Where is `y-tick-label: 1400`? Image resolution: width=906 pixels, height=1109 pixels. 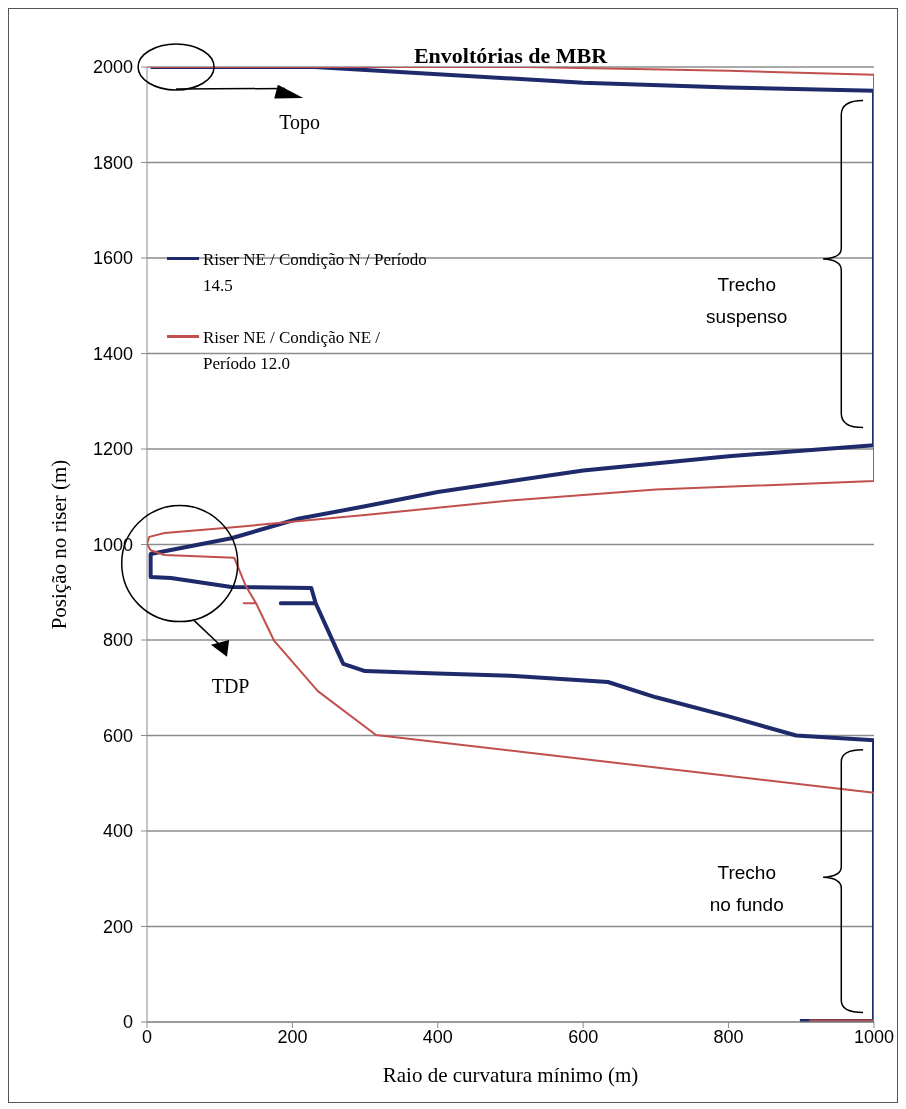
y-tick-label: 1400 is located at coordinates (112, 353).